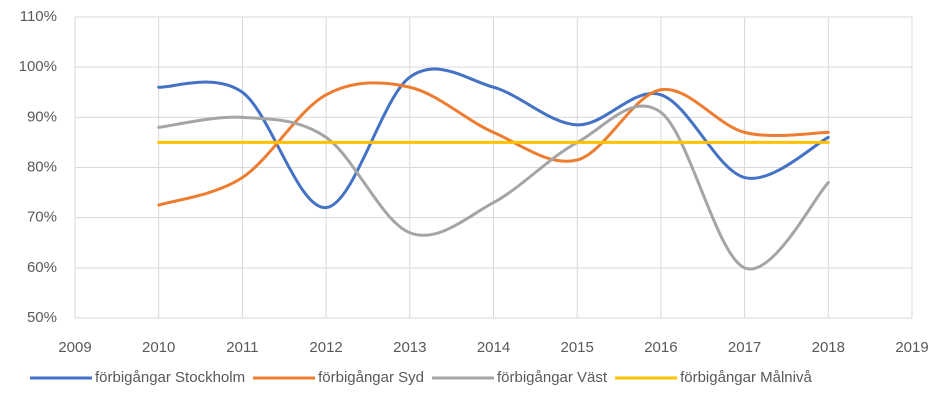 Image resolution: width=937 pixels, height=400 pixels. I want to click on x-tick-label: 2011, so click(242, 347).